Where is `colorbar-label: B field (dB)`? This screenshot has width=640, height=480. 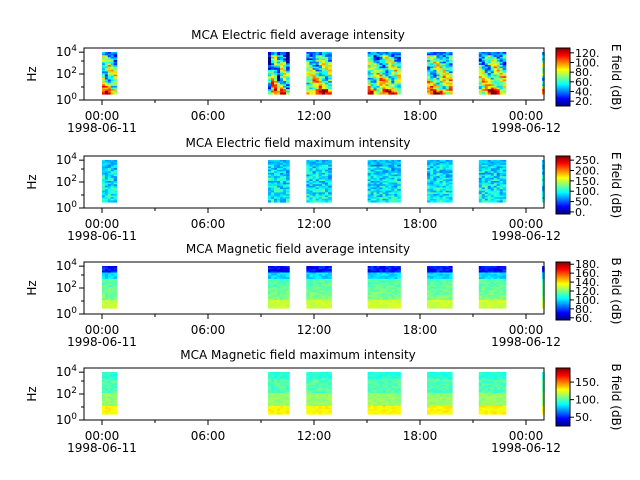
colorbar-label: B field (dB) is located at coordinates (616, 291).